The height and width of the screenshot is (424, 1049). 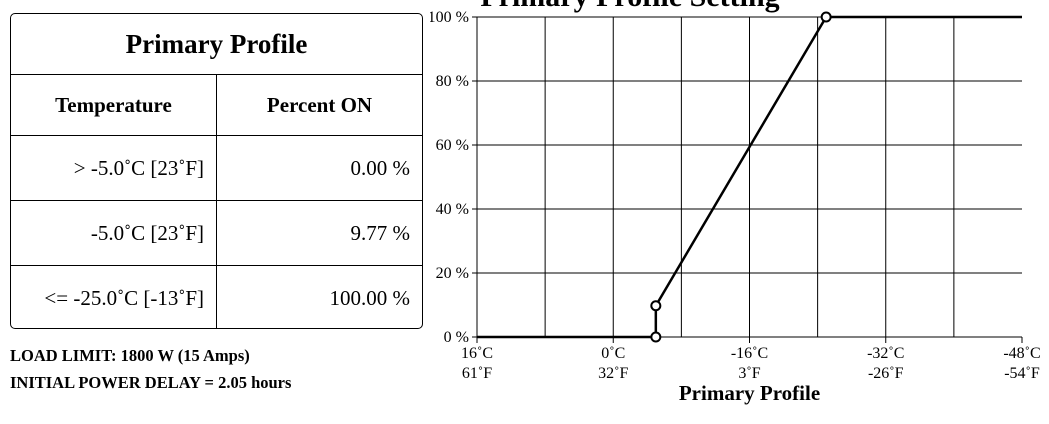 I want to click on table-title: Primary Profile, so click(x=216, y=44).